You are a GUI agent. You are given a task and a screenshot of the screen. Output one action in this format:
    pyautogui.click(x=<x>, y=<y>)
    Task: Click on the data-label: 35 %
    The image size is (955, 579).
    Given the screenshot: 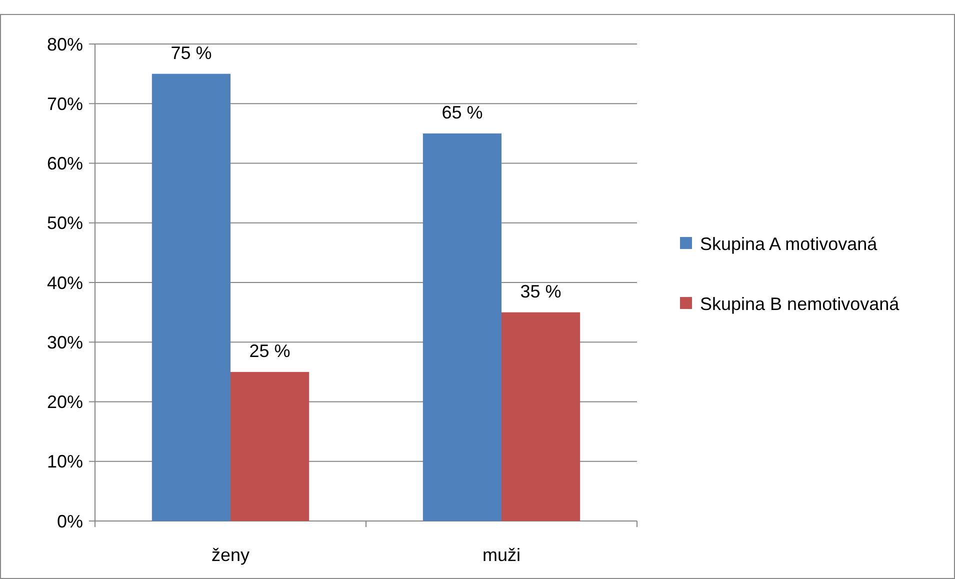 What is the action you would take?
    pyautogui.click(x=541, y=291)
    